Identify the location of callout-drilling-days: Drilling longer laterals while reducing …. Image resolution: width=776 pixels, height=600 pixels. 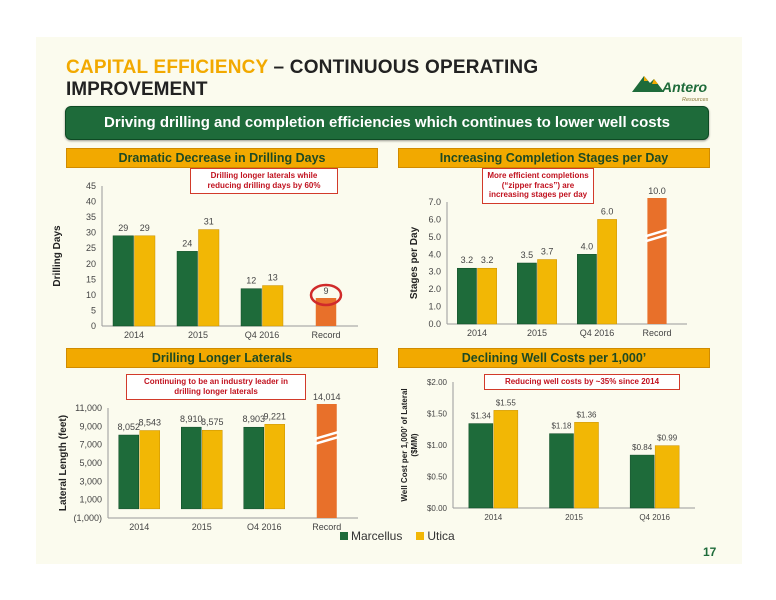
(264, 181).